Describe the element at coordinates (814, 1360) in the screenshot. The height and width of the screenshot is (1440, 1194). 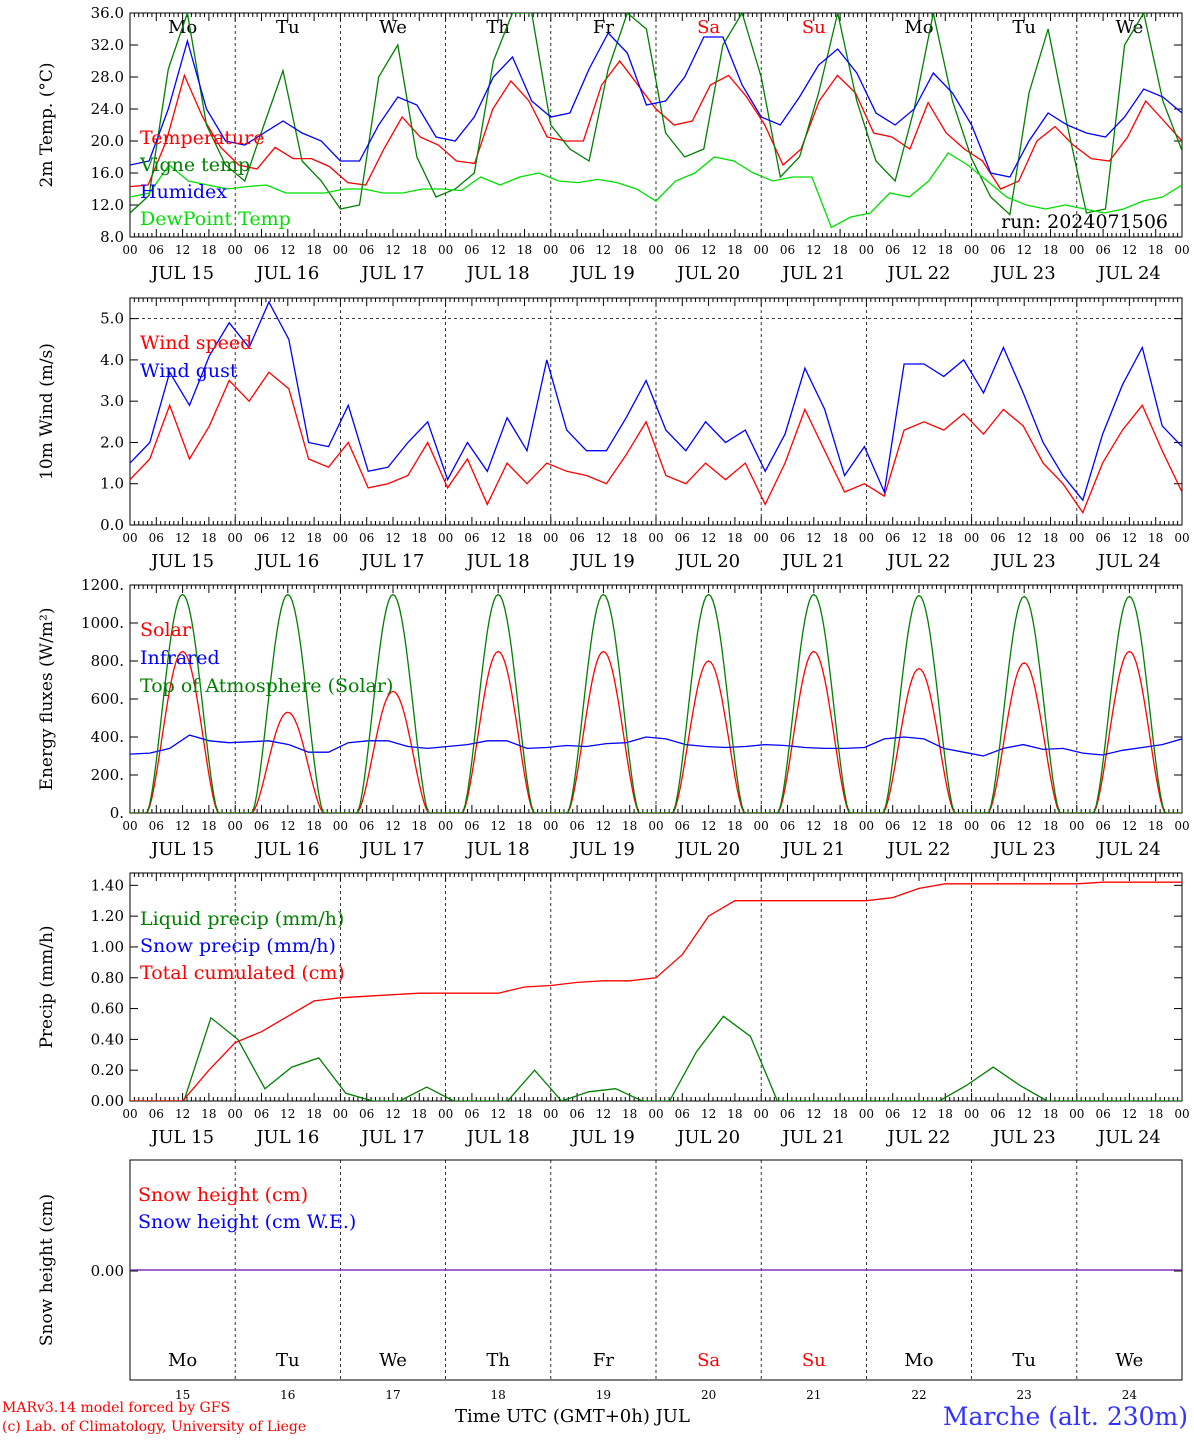
I see `day-of-week-label: Su` at that location.